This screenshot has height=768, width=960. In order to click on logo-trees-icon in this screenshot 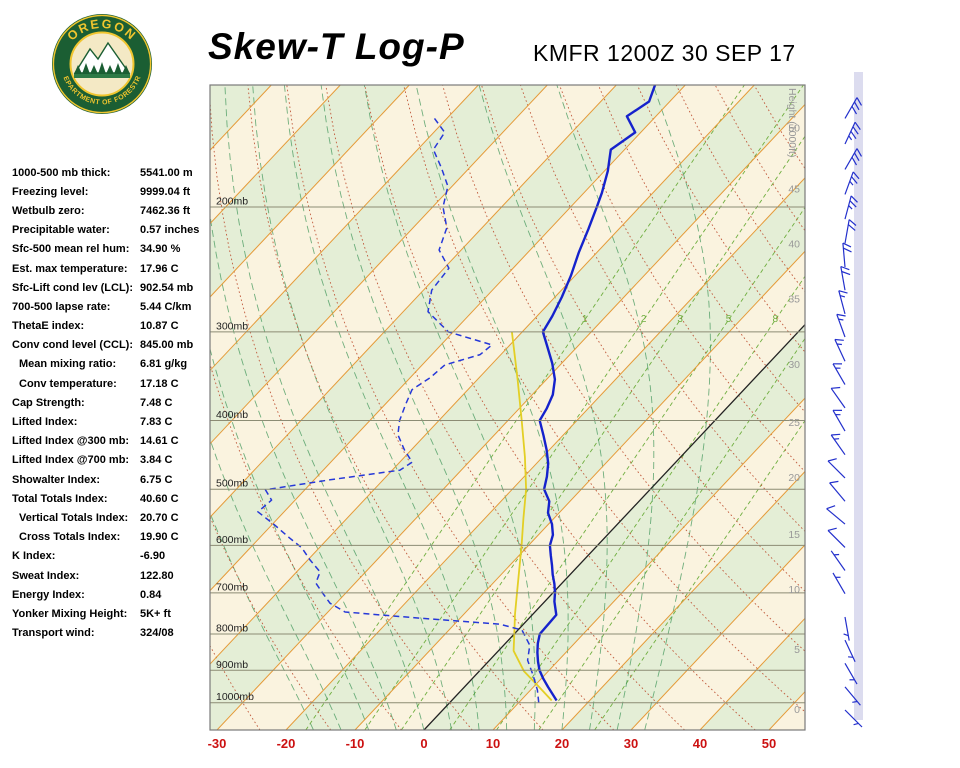, I will do `click(102, 68)`.